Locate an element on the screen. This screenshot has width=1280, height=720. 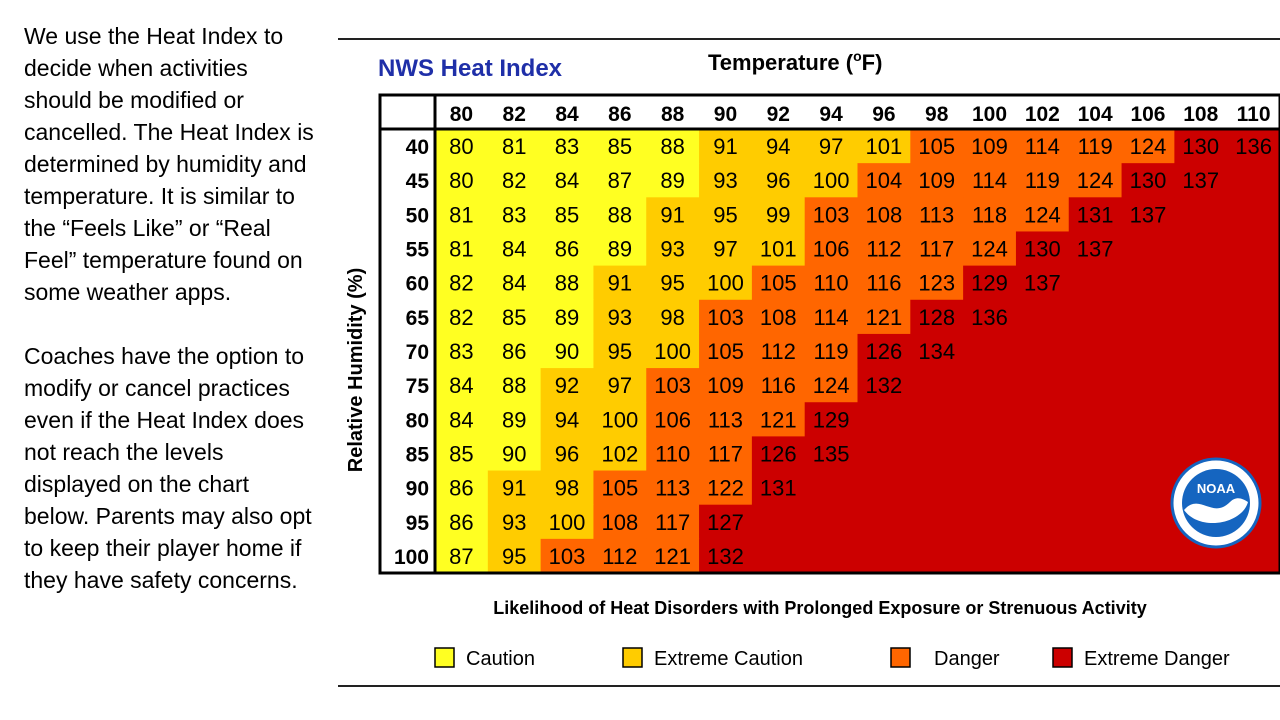
heat-value-label: 117 is located at coordinates (936, 249).